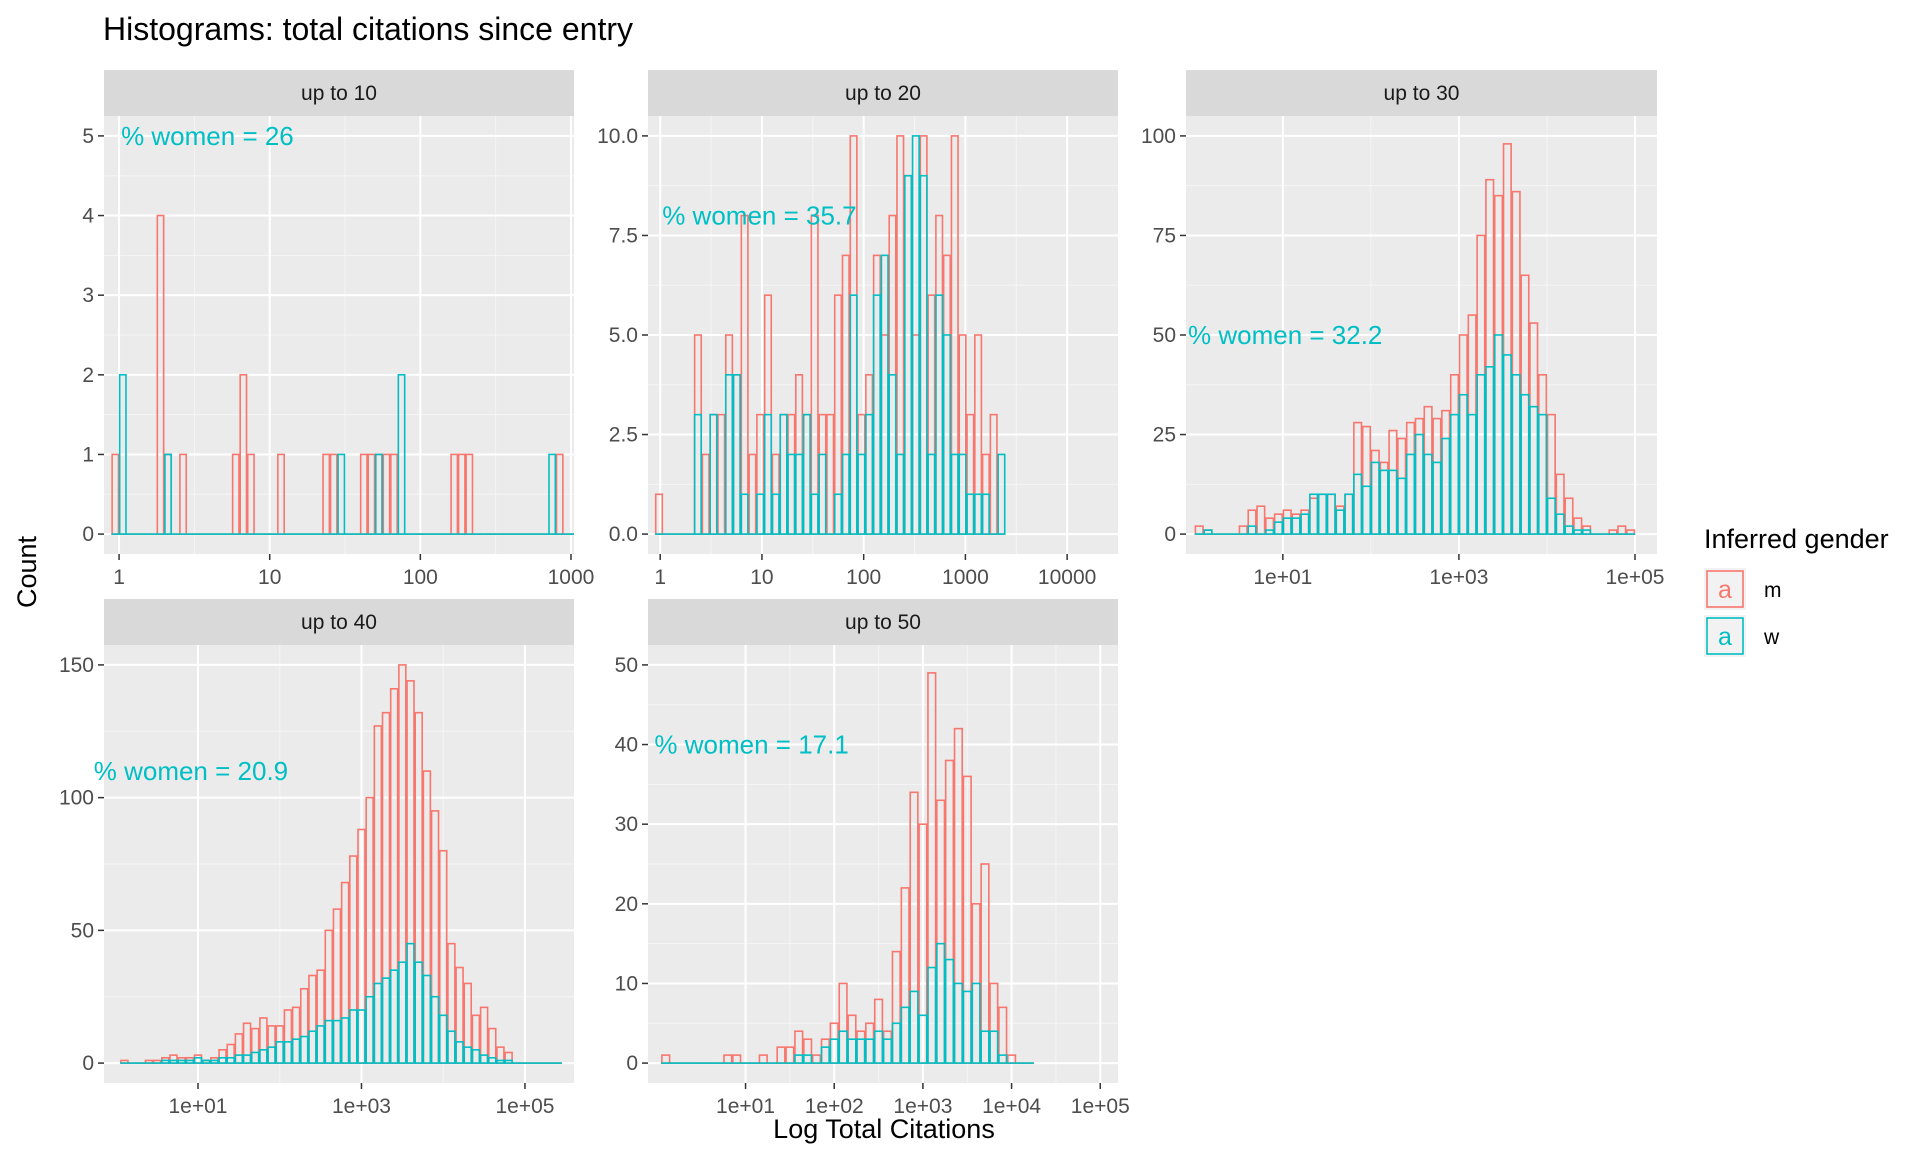 The width and height of the screenshot is (1920, 1152). Describe the element at coordinates (883, 93) in the screenshot. I see `facet-strip` at that location.